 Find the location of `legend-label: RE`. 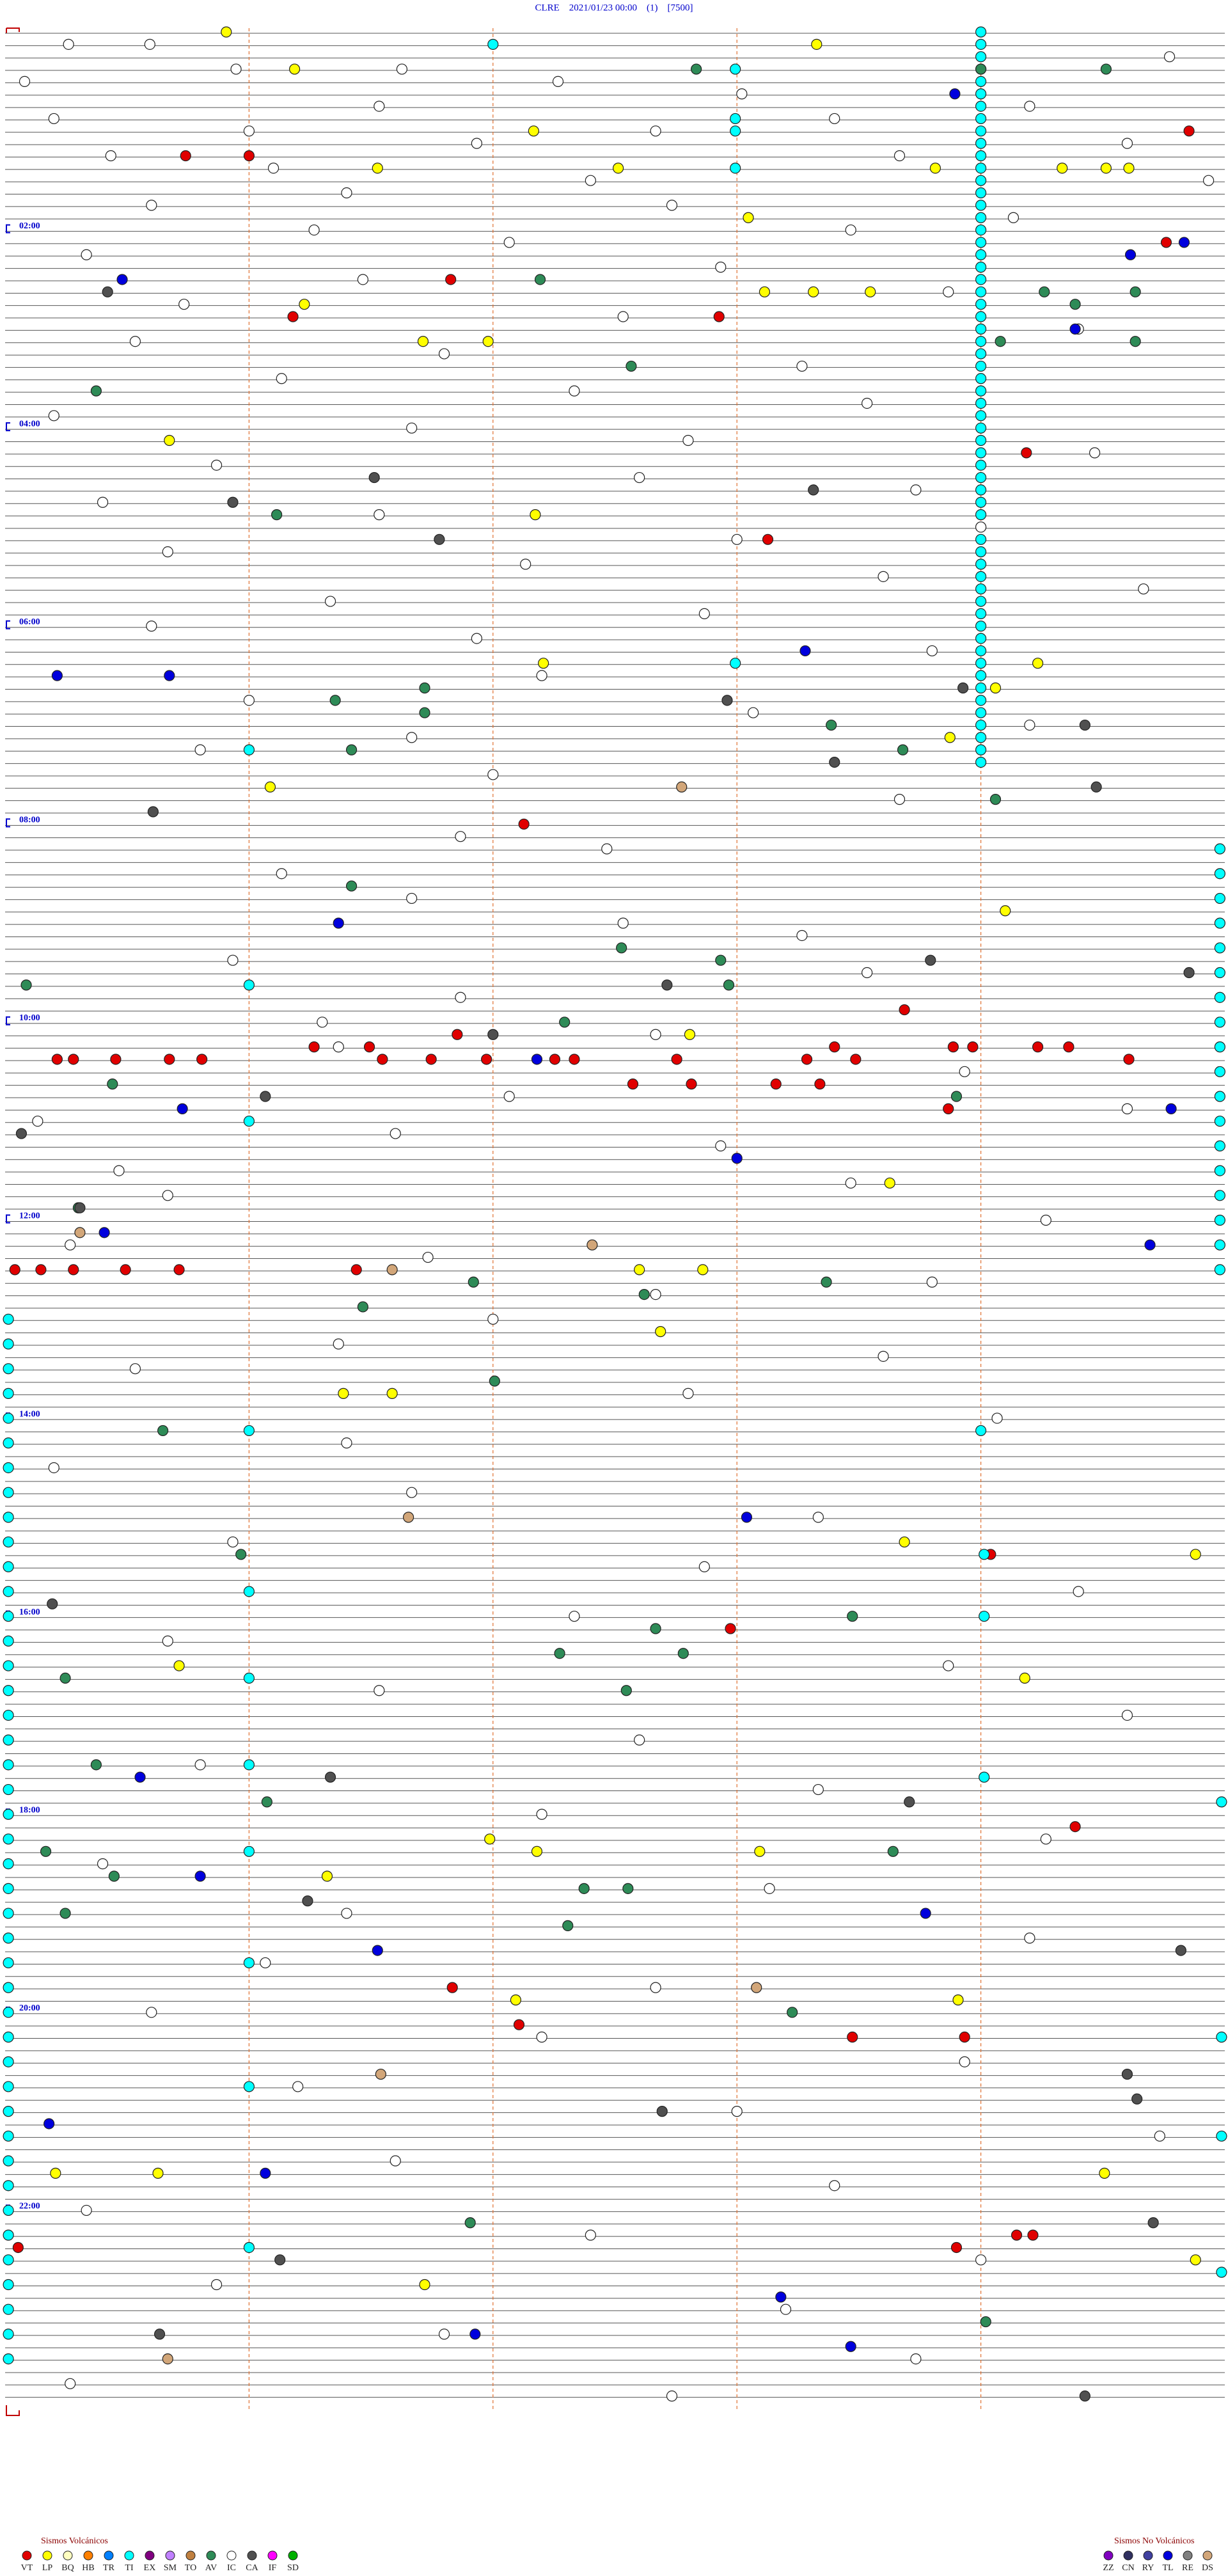

legend-label: RE is located at coordinates (1187, 2568).